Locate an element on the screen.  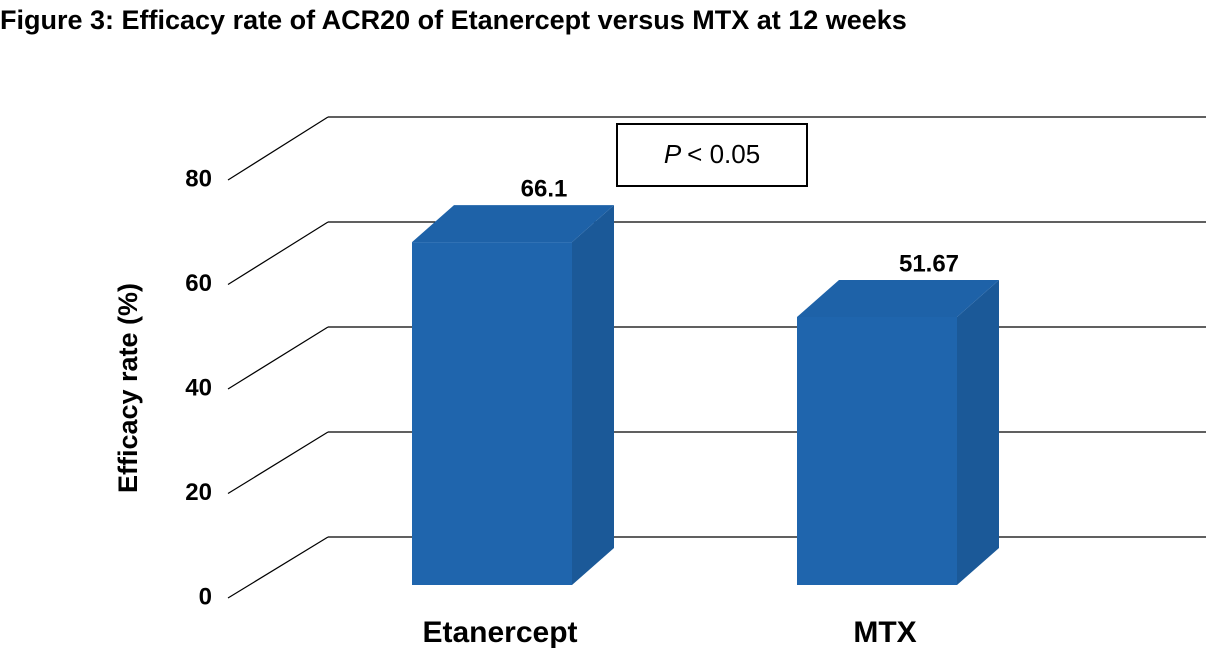
y-axis-label: Efficacy rate (%) is located at coordinates (128, 388).